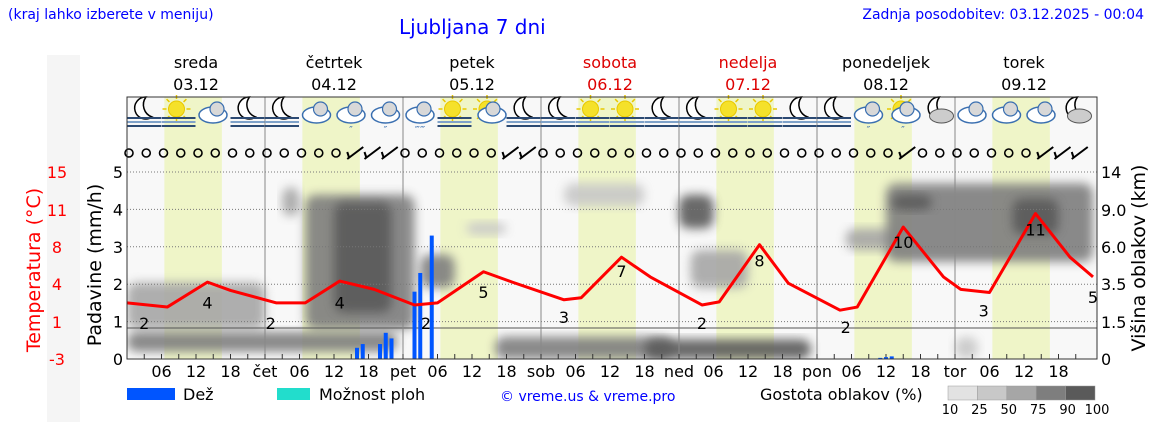 The image size is (1152, 443). What do you see at coordinates (118, 322) in the screenshot?
I see `precip-tick-label: 1` at bounding box center [118, 322].